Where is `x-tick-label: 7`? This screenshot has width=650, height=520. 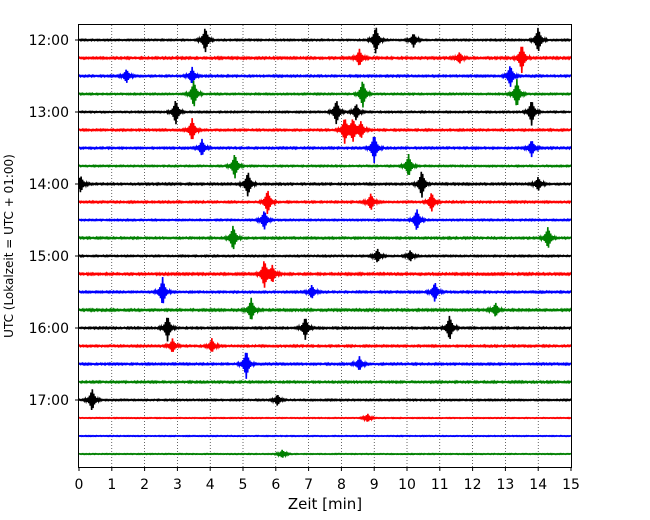
x-tick-label: 7 is located at coordinates (308, 485).